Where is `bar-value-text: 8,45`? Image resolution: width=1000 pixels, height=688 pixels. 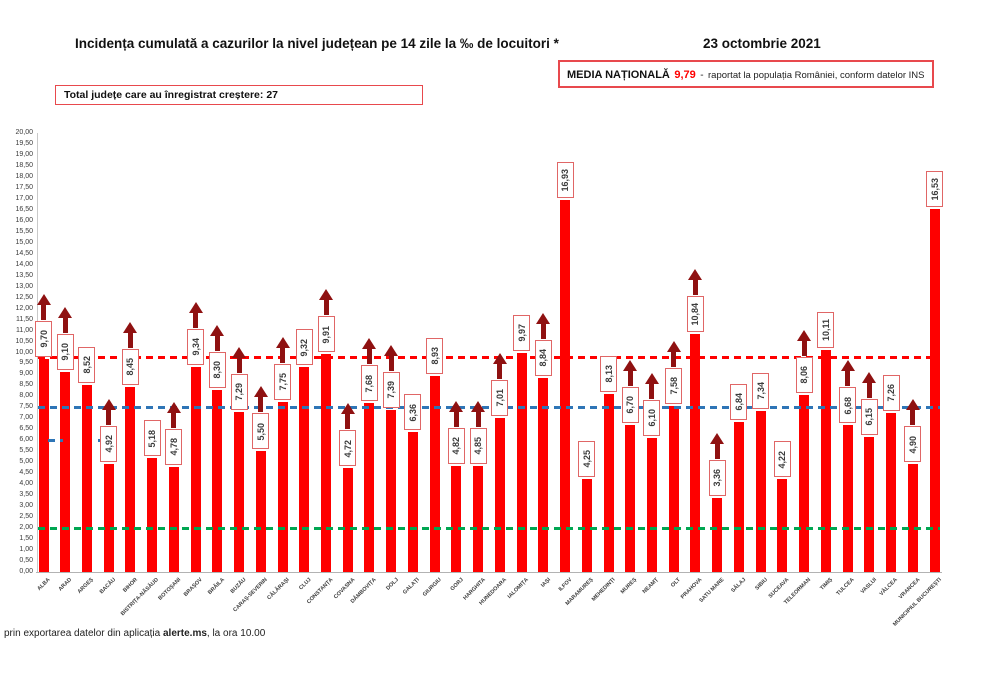 bar-value-text: 8,45 is located at coordinates (130, 366).